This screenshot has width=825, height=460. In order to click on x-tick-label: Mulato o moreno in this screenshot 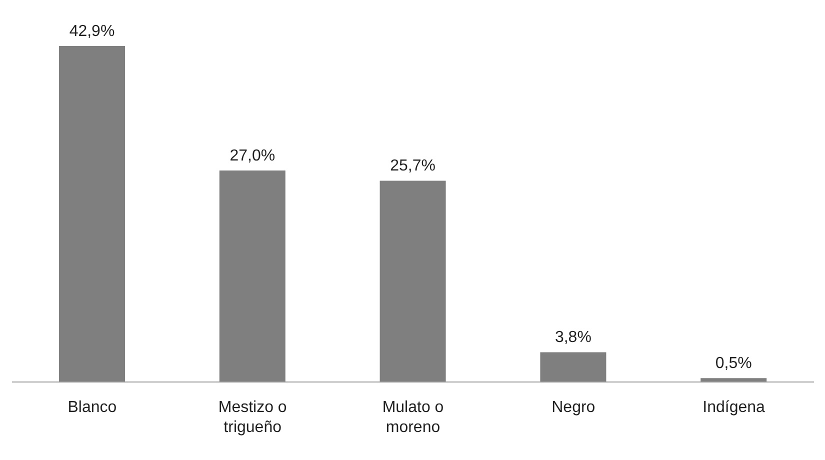, I will do `click(413, 417)`.